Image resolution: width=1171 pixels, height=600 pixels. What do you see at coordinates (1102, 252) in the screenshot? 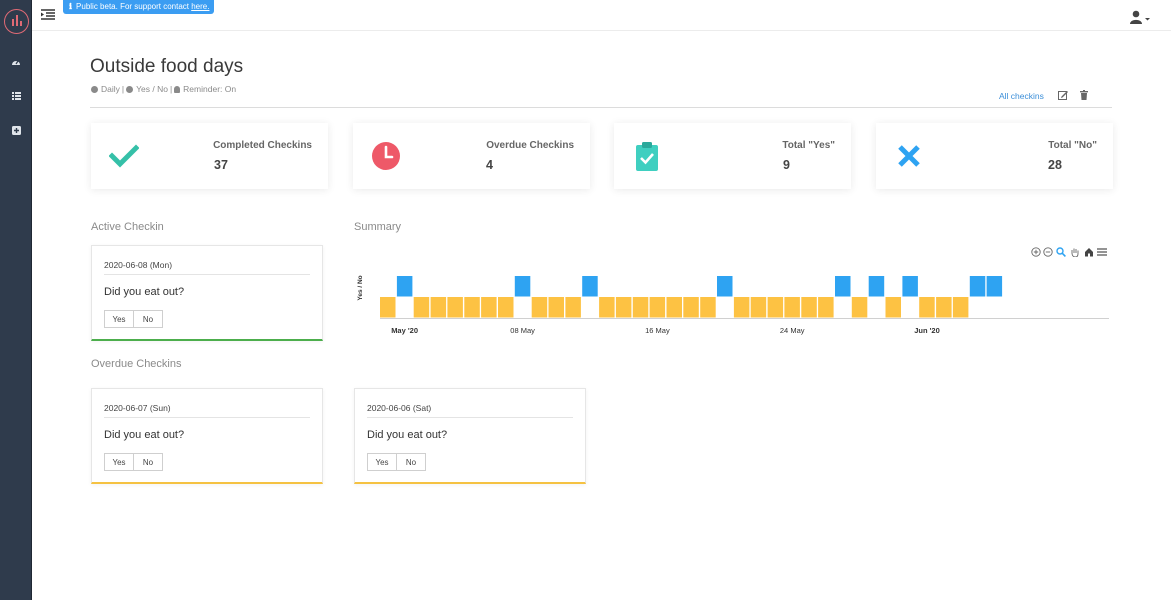
I see `chart-menu-icon` at bounding box center [1102, 252].